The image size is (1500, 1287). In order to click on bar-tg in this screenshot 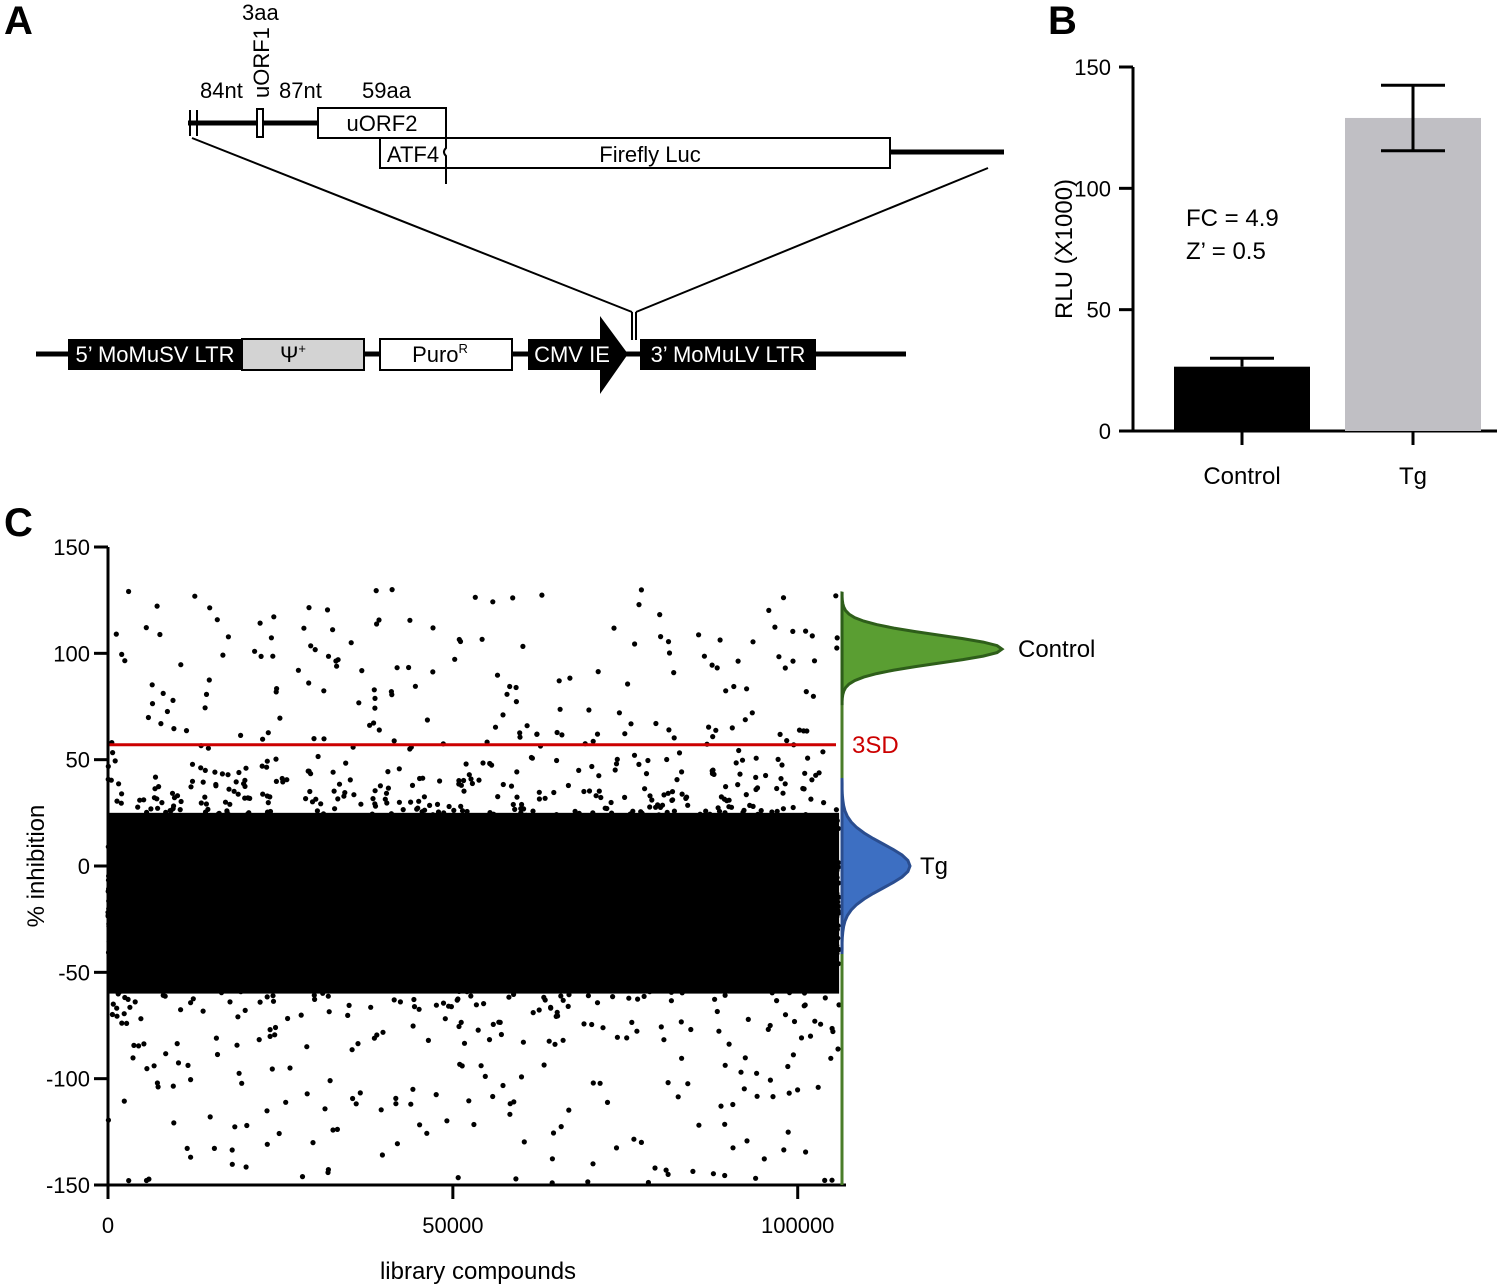, I will do `click(1413, 274)`.